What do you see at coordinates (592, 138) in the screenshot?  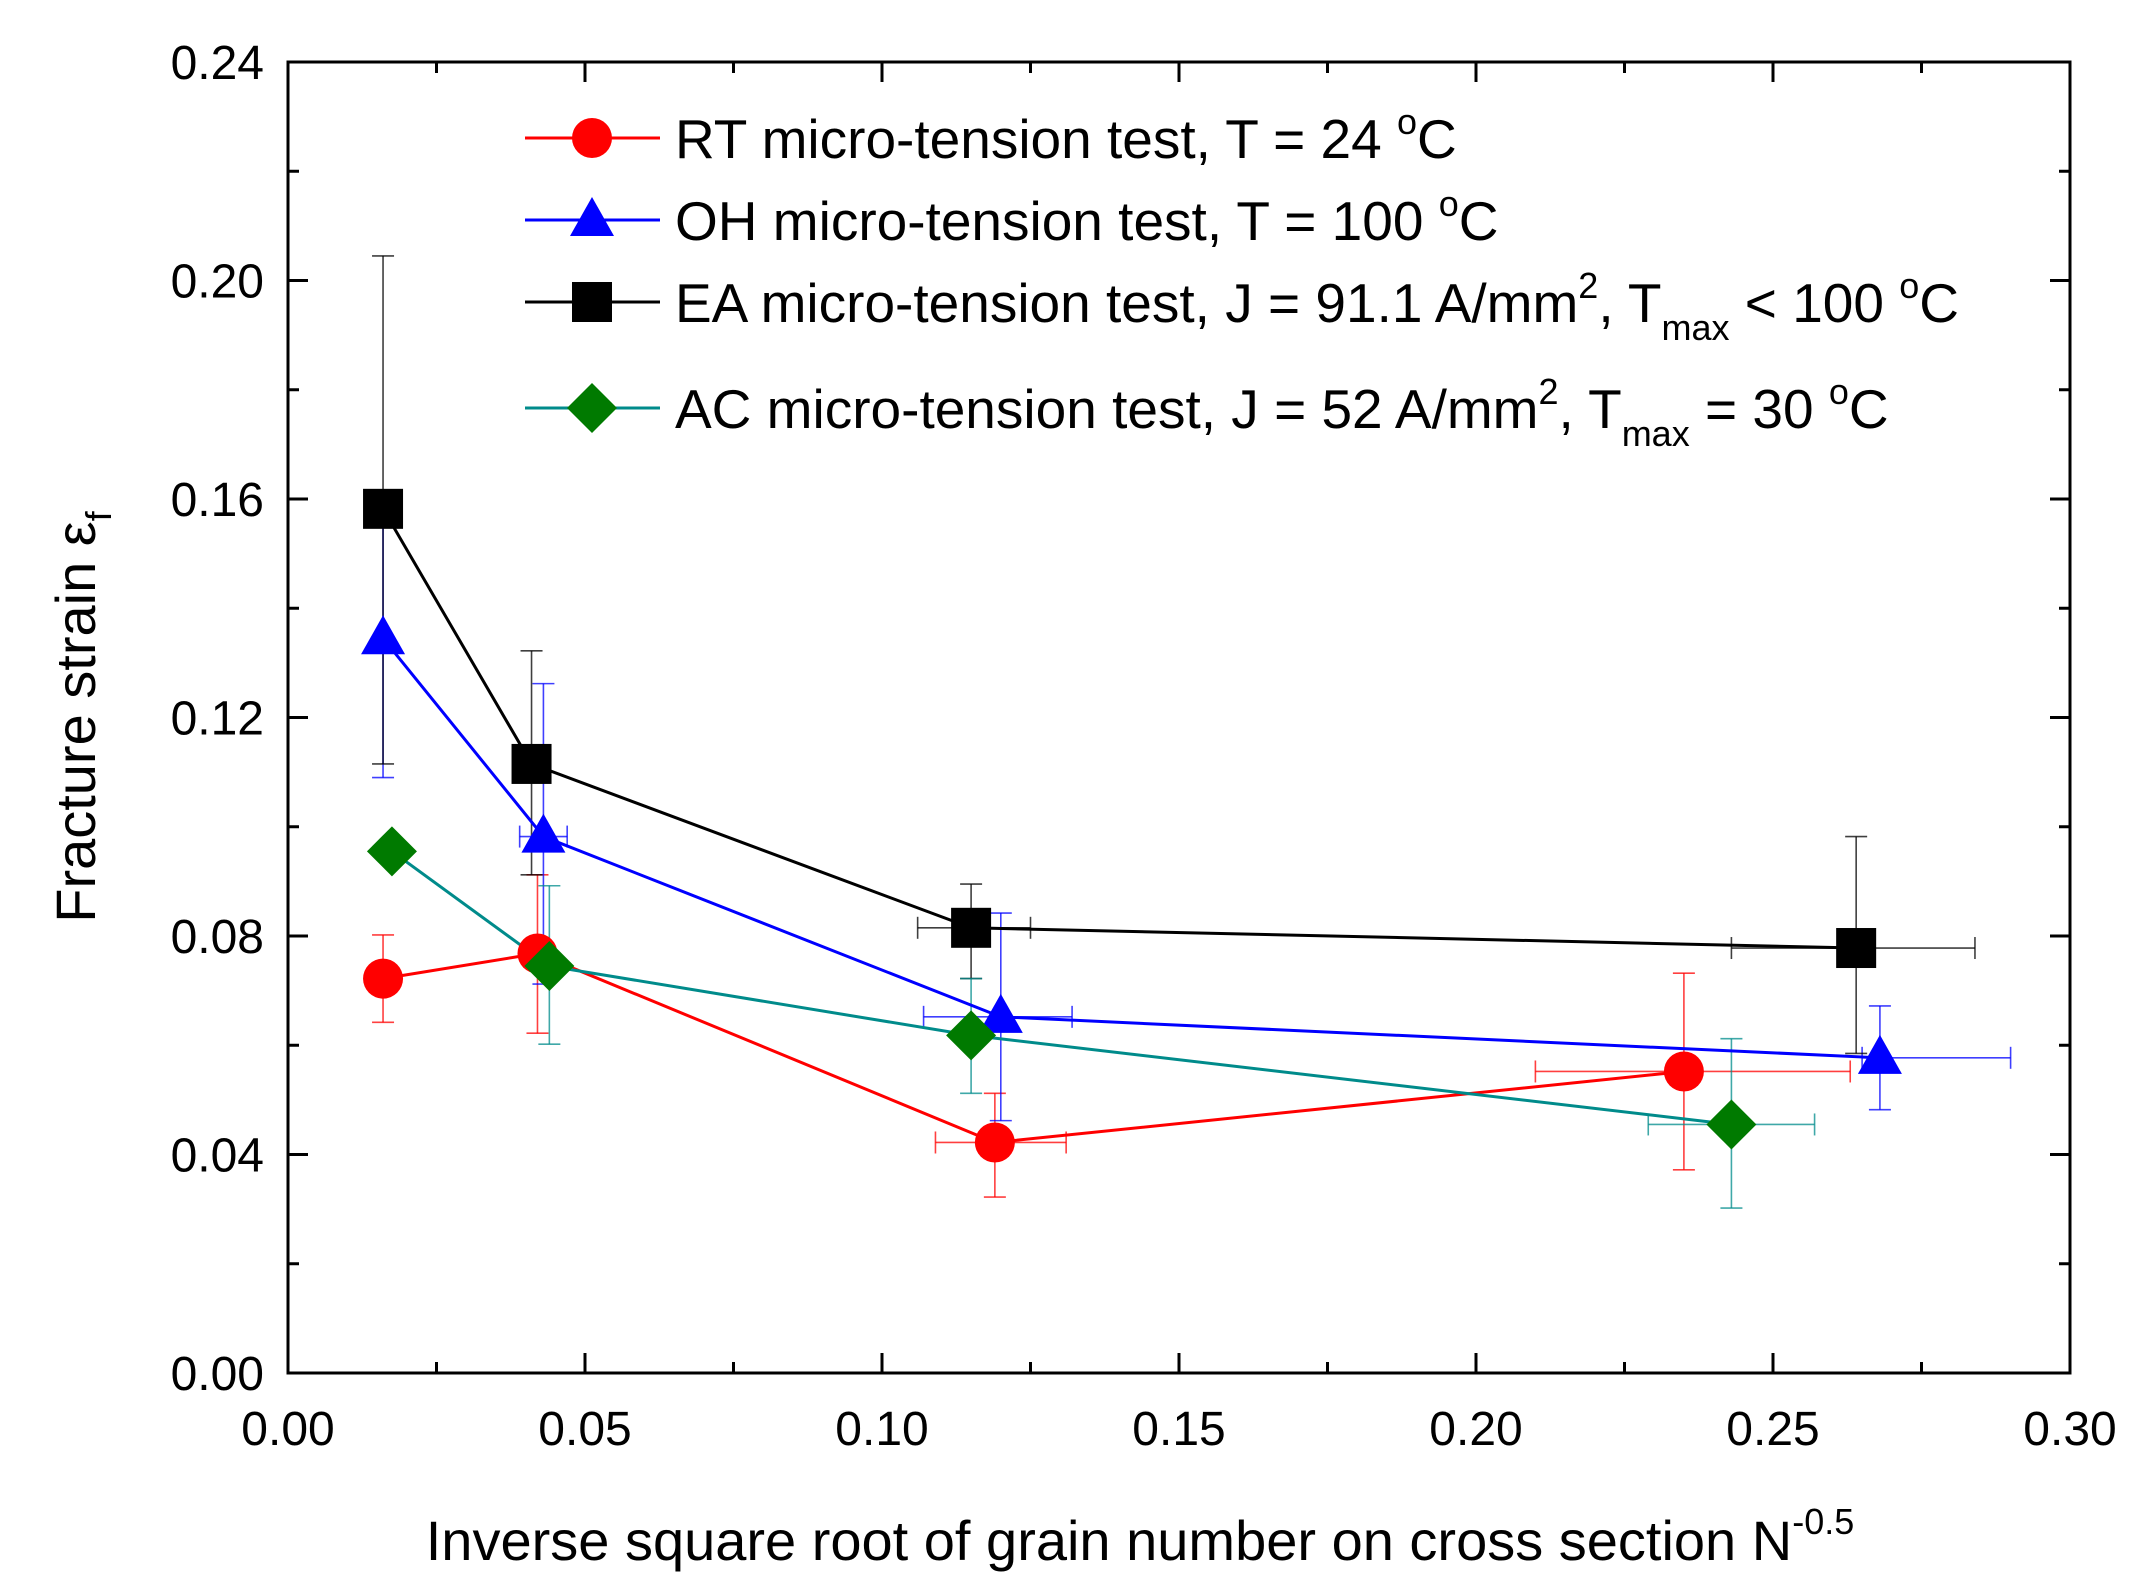 I see `rt-legend-marker` at bounding box center [592, 138].